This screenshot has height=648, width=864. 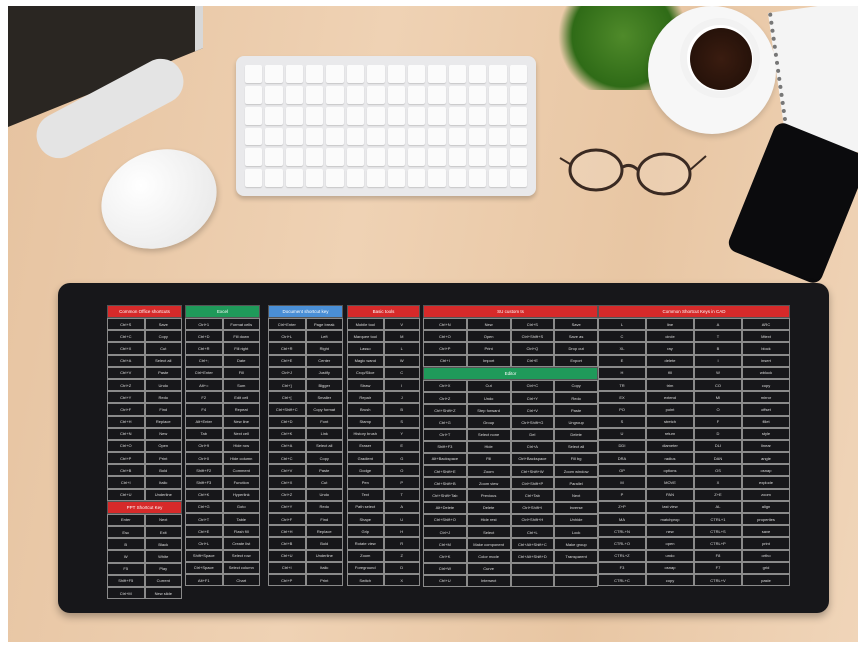 What do you see at coordinates (766, 409) in the screenshot?
I see `shortcut-cell: offset` at bounding box center [766, 409].